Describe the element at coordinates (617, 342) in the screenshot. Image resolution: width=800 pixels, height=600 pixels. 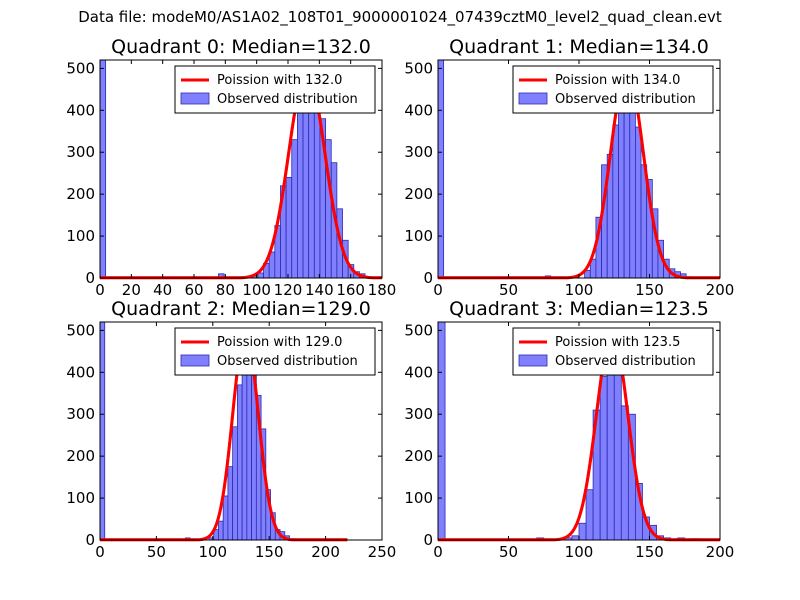
I see `legend-label-curve: Poission with 123.5` at that location.